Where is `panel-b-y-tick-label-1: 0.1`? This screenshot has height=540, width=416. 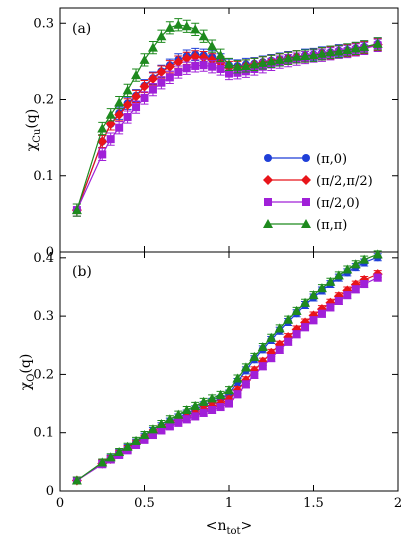
panel-b-y-tick-label-1: 0.1 is located at coordinates (43, 433).